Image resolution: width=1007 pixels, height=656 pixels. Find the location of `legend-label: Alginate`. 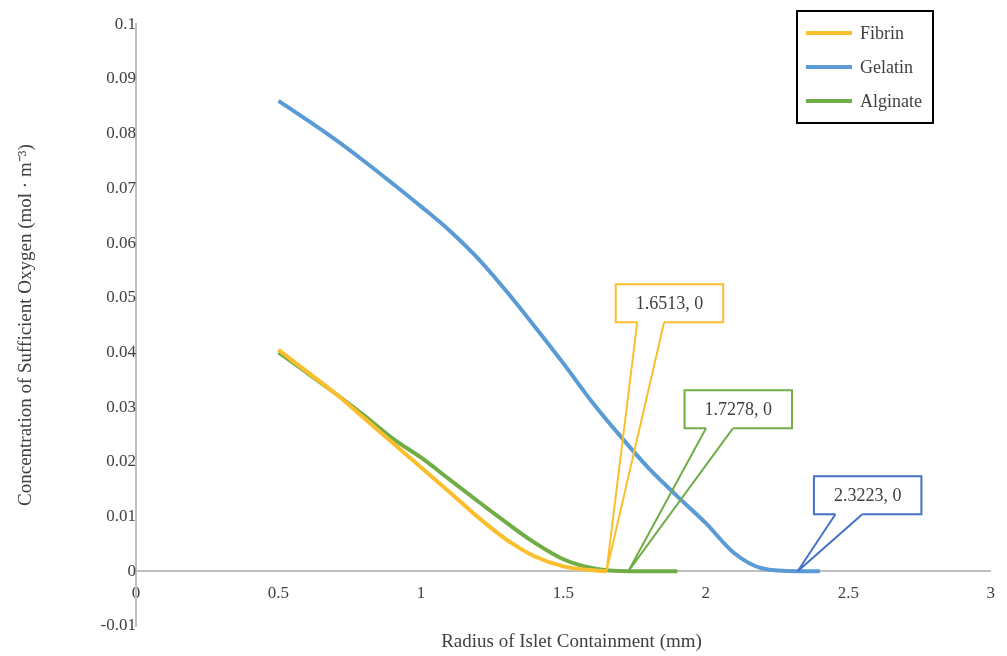

legend-label: Alginate is located at coordinates (891, 101).